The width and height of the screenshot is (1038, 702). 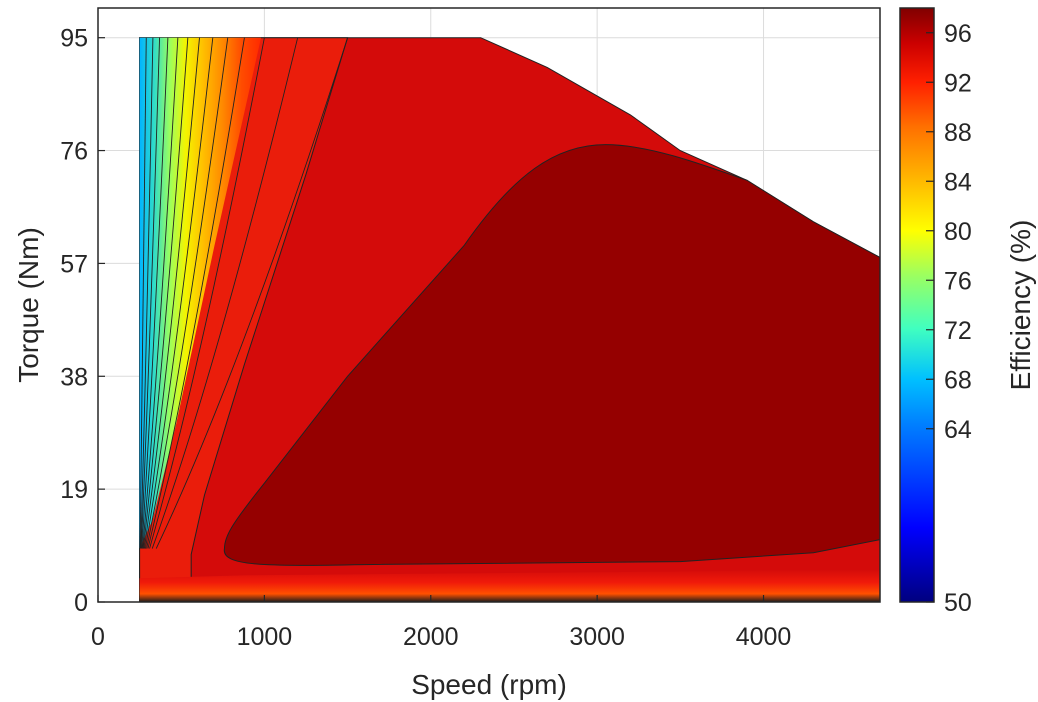 I want to click on y-tick-label: 57, so click(x=74, y=264).